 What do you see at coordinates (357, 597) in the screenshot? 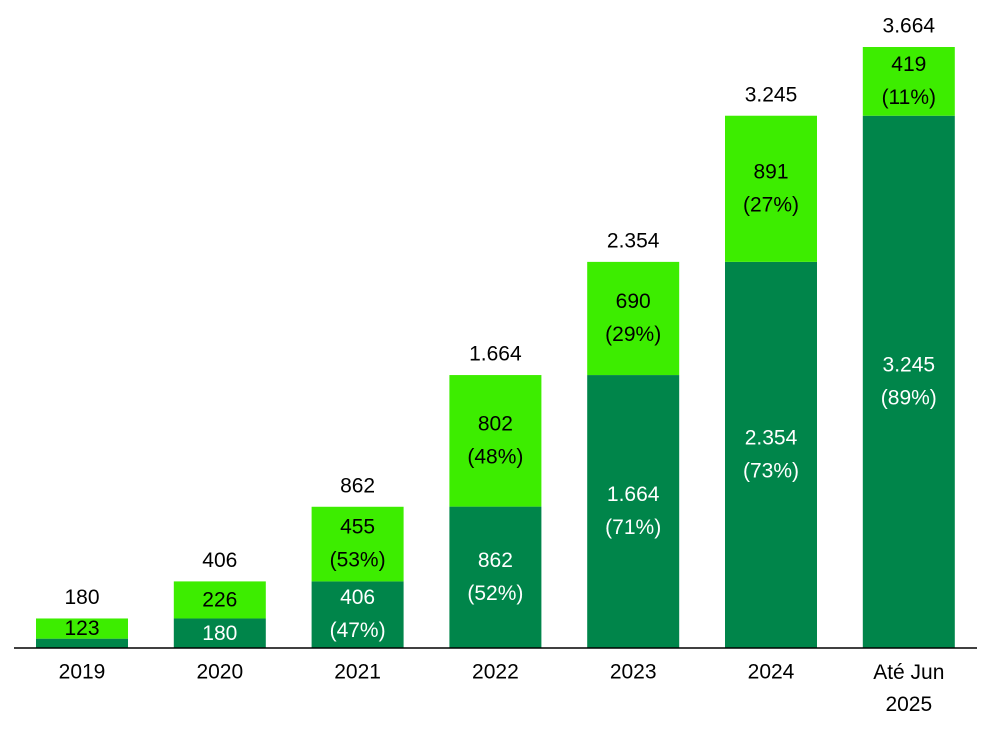
I see `value-label: 406` at bounding box center [357, 597].